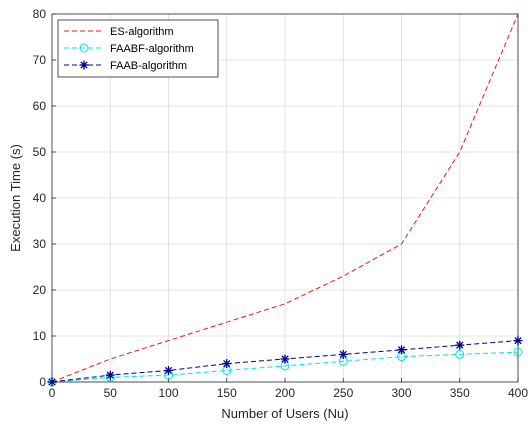 This screenshot has height=430, width=528. What do you see at coordinates (401, 393) in the screenshot?
I see `x-tick-label-6: 300` at bounding box center [401, 393].